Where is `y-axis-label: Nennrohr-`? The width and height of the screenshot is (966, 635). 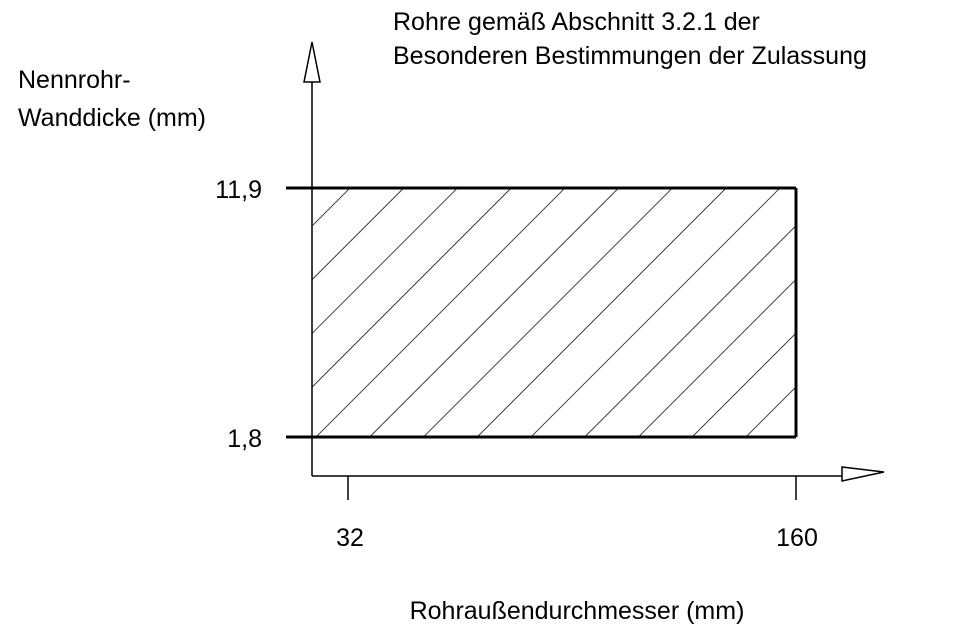
y-axis-label: Nennrohr- is located at coordinates (74, 80).